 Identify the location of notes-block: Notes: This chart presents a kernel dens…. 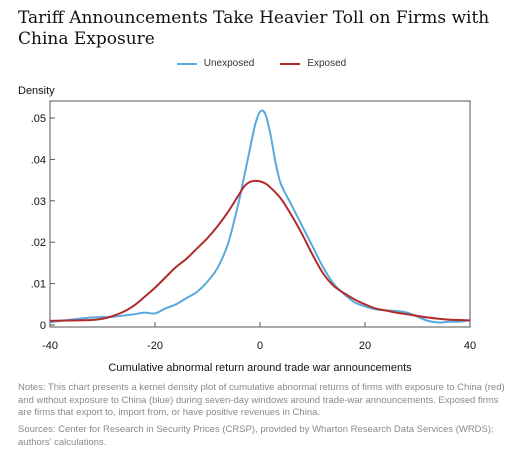
(263, 401).